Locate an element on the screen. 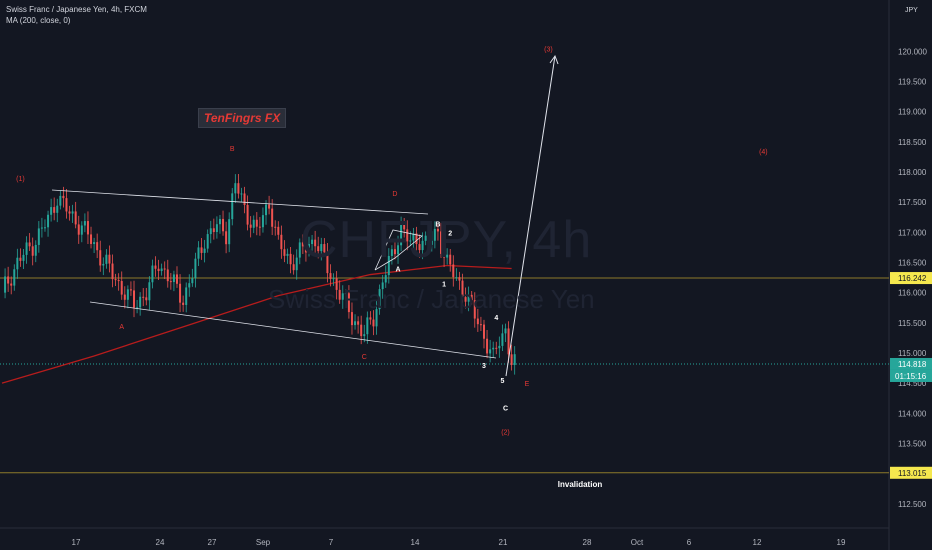  projection-arrow is located at coordinates (530, 216).